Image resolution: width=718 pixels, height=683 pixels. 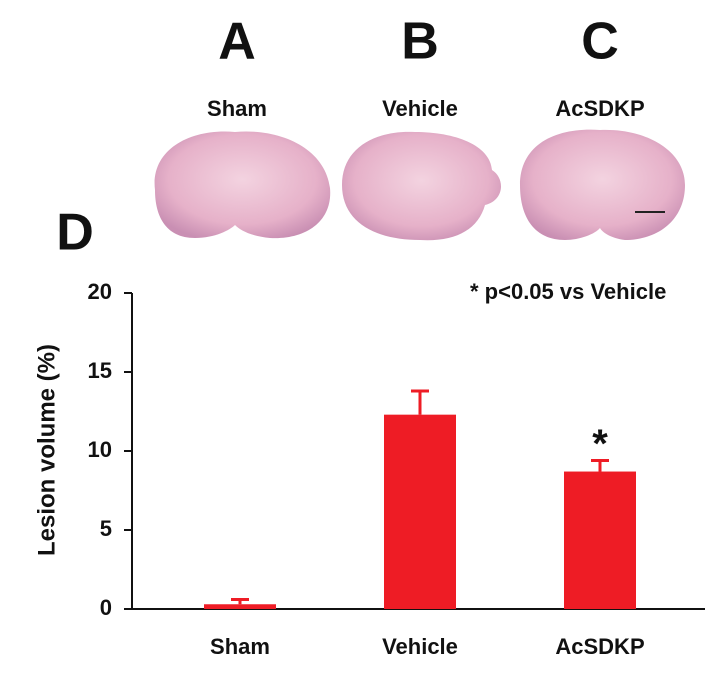 I want to click on panel-label: Sham, so click(x=237, y=108).